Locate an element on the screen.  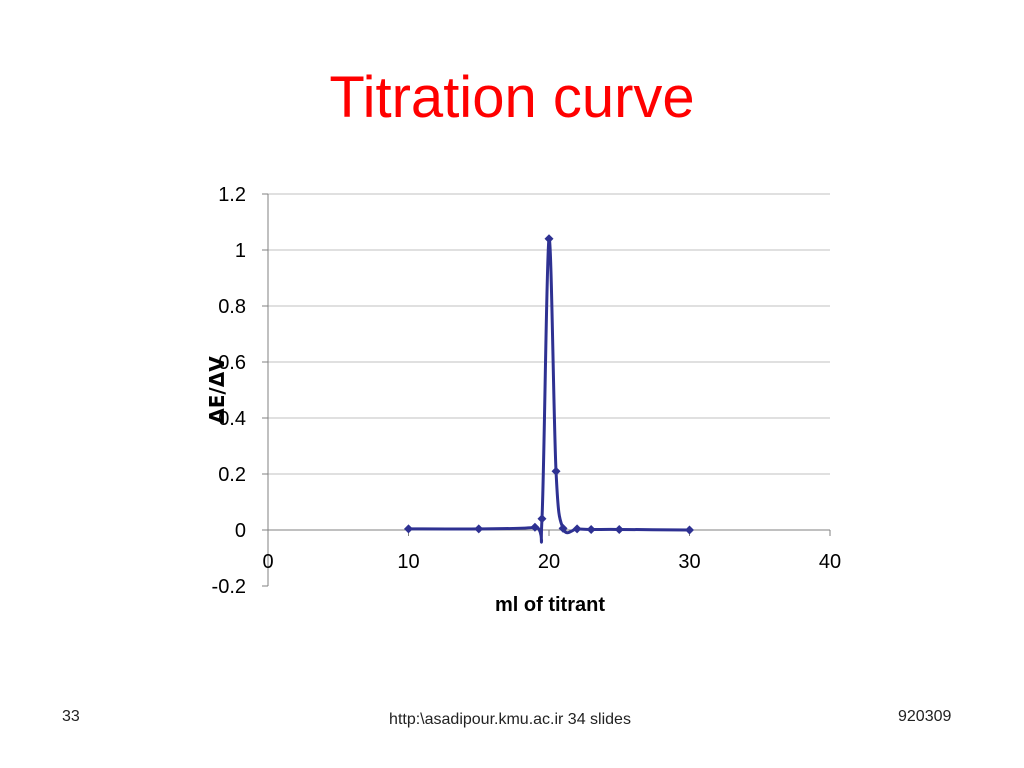
y-tick-label: 1.2 is located at coordinates (232, 195).